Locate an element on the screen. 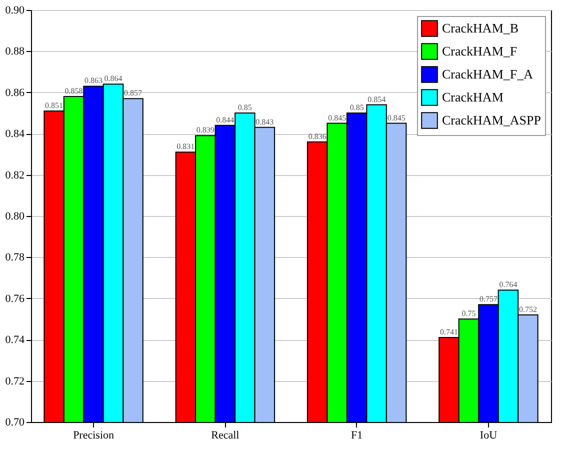 The height and width of the screenshot is (455, 578). y-tick-label: 0.82 is located at coordinates (14, 175).